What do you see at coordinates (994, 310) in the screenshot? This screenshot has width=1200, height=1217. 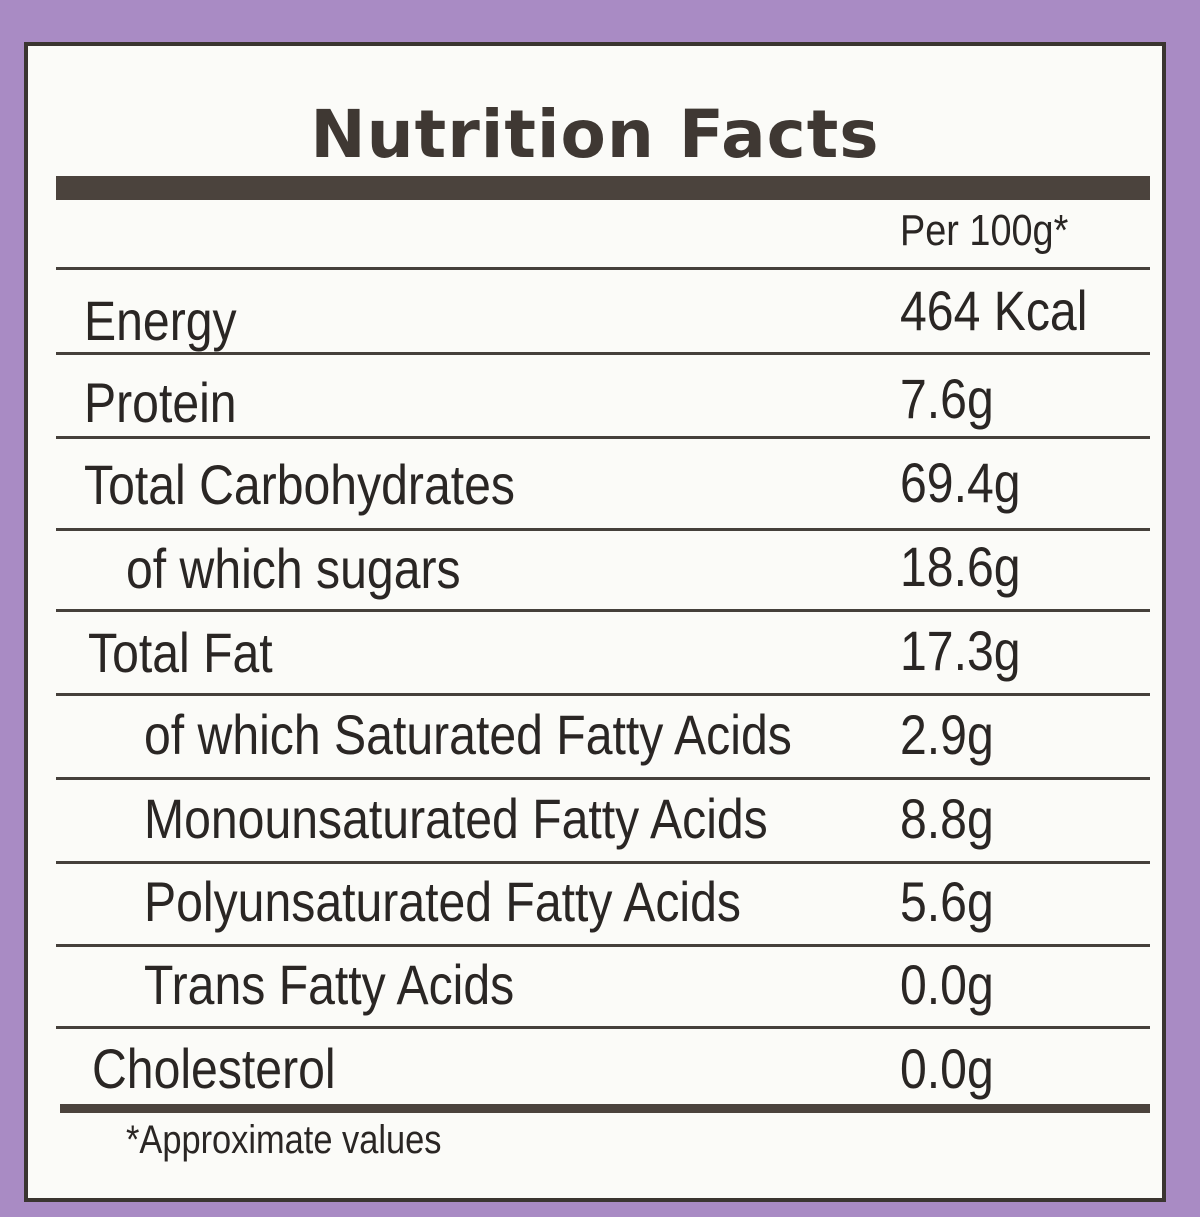 I see `nutrient-value: 464 Kcal` at bounding box center [994, 310].